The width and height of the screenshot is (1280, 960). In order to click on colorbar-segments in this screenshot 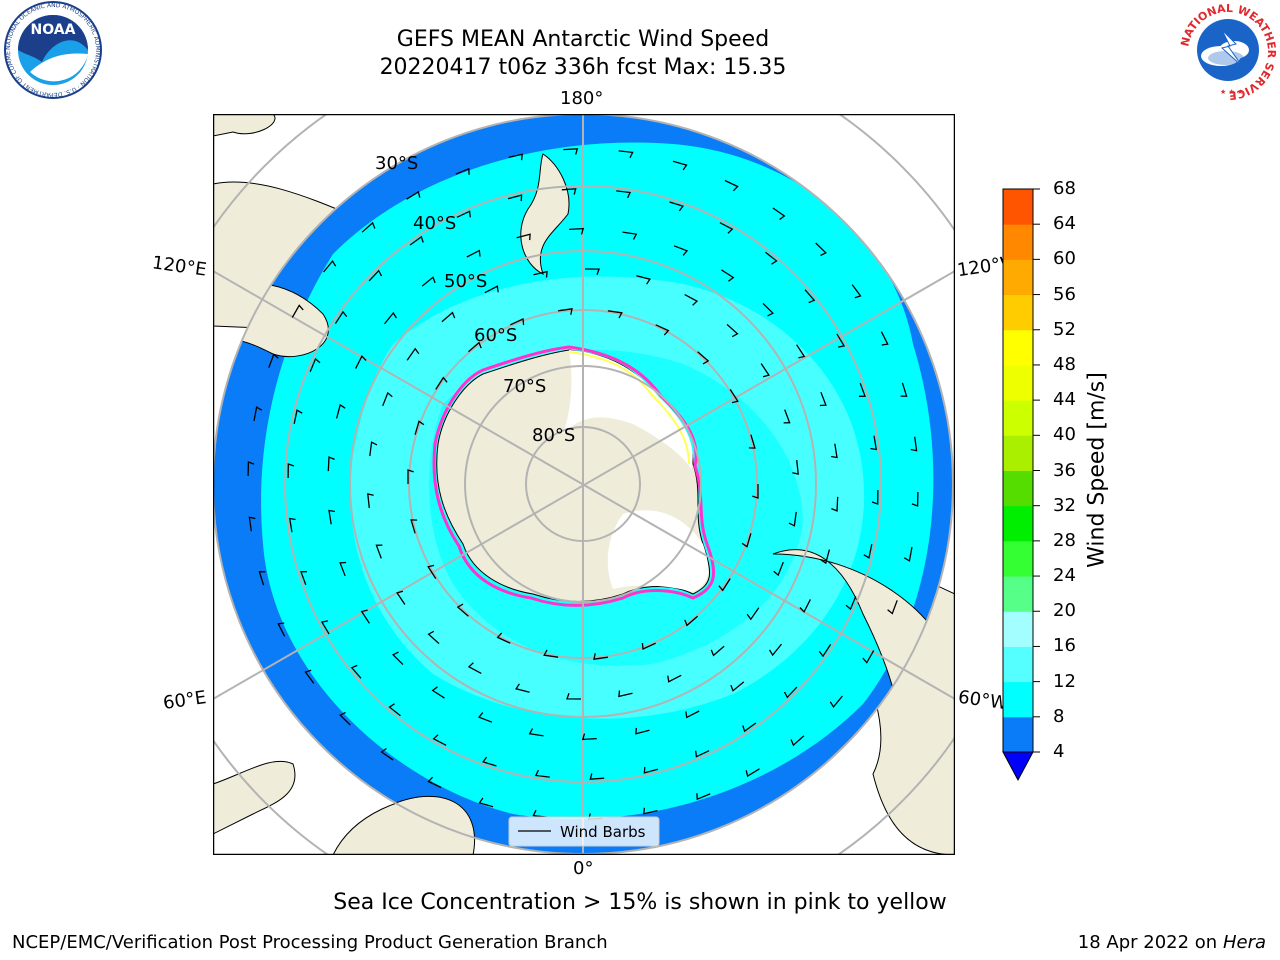, I will do `click(1018, 471)`.